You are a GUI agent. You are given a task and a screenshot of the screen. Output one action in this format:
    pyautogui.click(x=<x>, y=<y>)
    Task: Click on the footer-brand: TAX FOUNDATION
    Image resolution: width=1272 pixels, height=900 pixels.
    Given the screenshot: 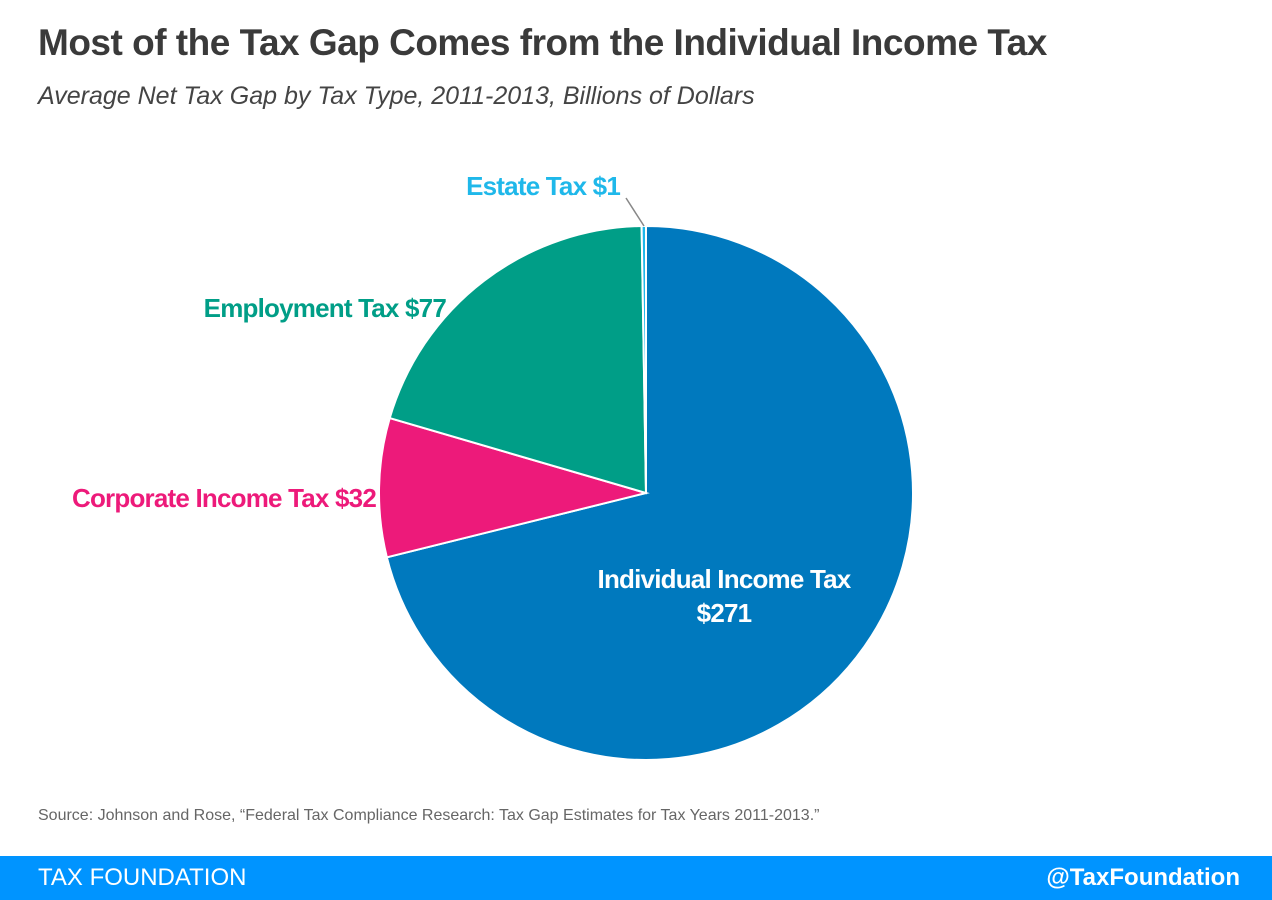 What is the action you would take?
    pyautogui.click(x=142, y=877)
    